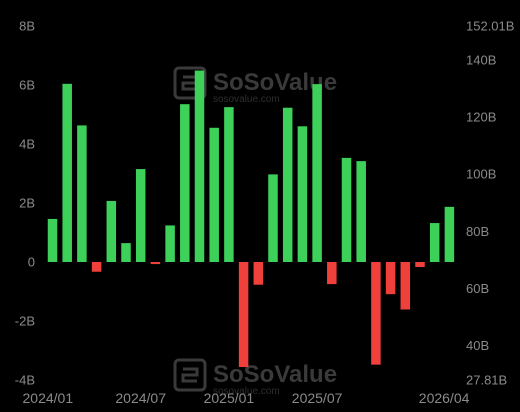 Image resolution: width=520 pixels, height=412 pixels. I want to click on watermark-url-bottom: sosovalue.com, so click(246, 391).